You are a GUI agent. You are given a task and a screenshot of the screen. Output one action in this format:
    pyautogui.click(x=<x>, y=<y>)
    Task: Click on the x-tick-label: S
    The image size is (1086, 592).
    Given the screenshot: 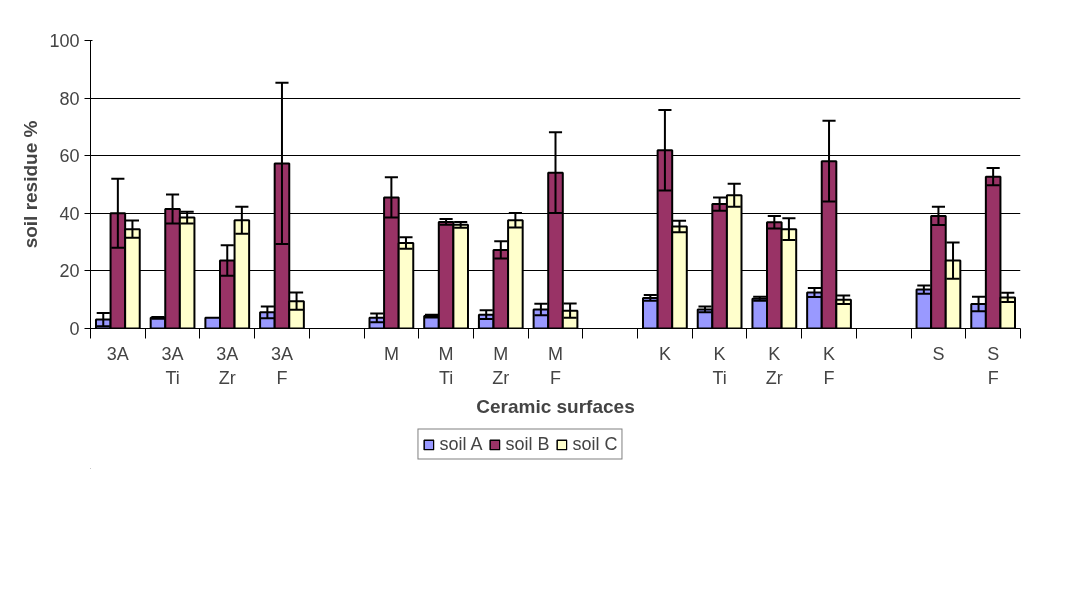 What is the action you would take?
    pyautogui.click(x=938, y=353)
    